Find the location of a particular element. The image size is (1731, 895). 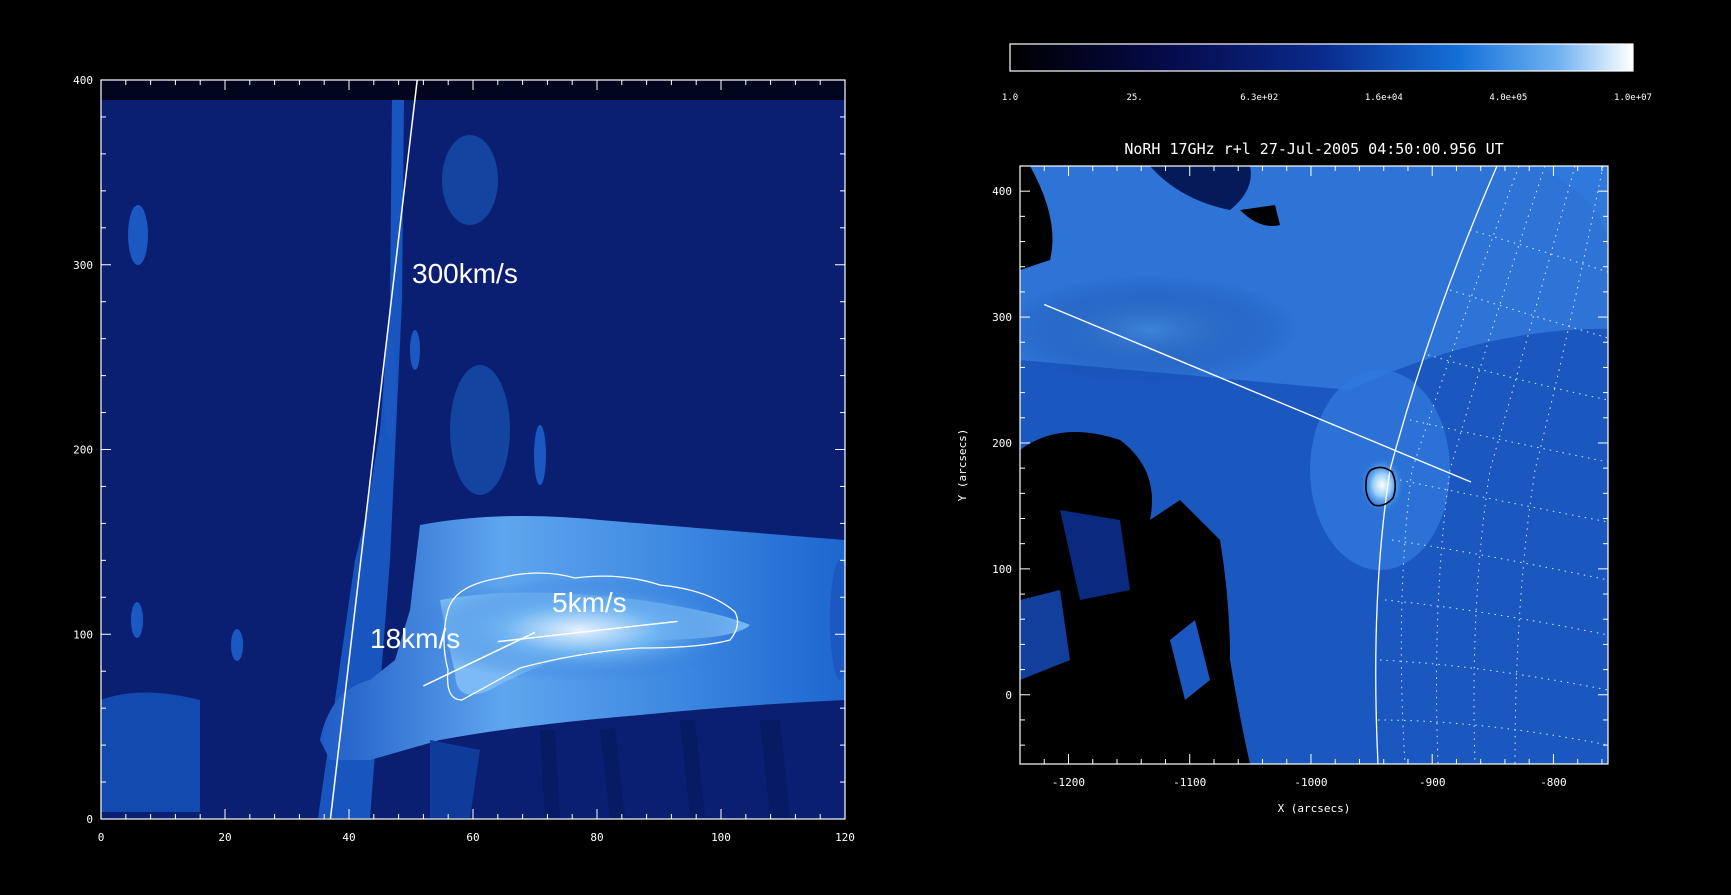

velocity-label: 5km/s is located at coordinates (589, 602).